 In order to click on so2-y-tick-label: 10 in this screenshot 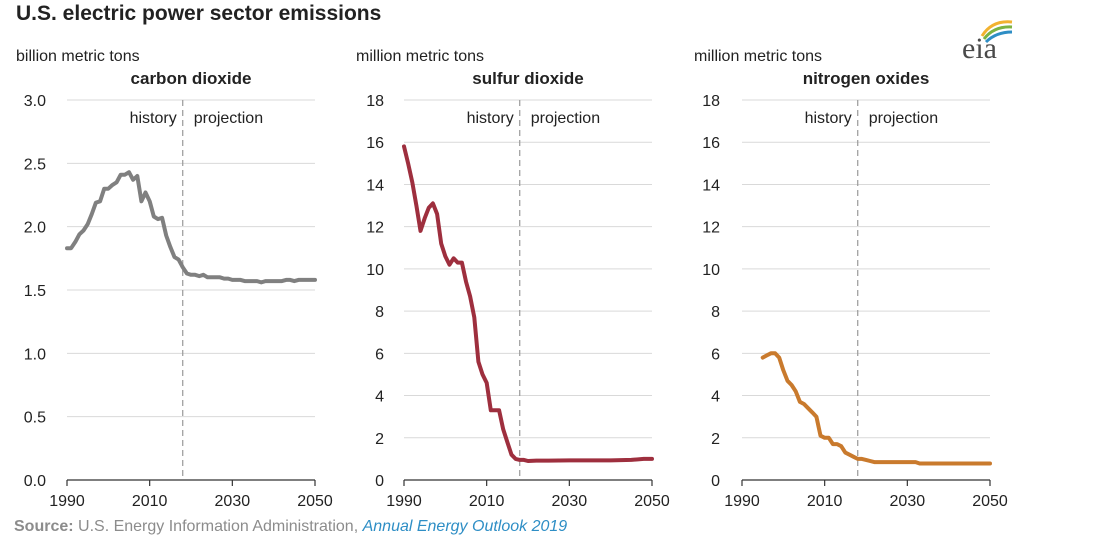, I will do `click(375, 270)`.